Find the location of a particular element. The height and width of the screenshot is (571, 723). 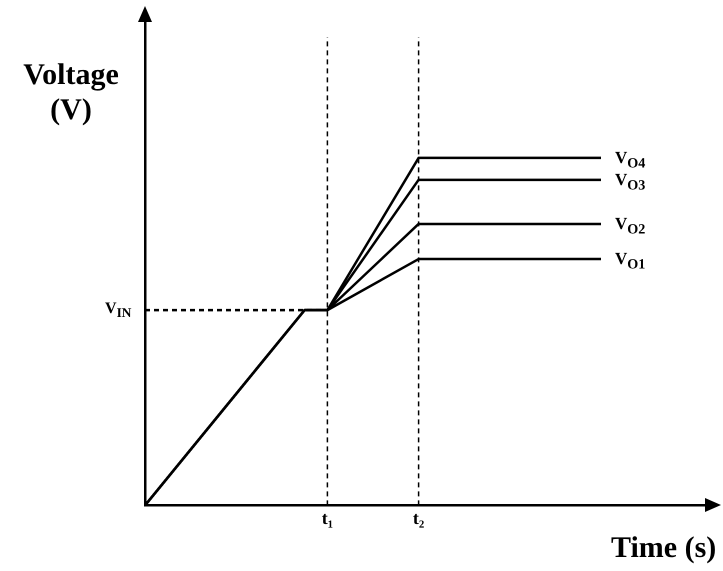

text: V$_{IN}$ is located at coordinates (118, 310).